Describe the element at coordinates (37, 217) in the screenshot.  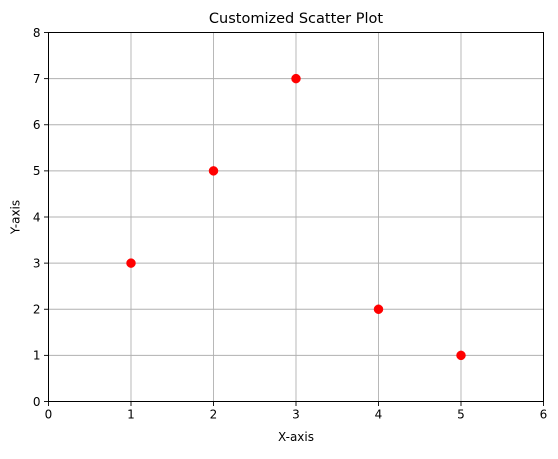
I see `y-tick-label: 4` at that location.